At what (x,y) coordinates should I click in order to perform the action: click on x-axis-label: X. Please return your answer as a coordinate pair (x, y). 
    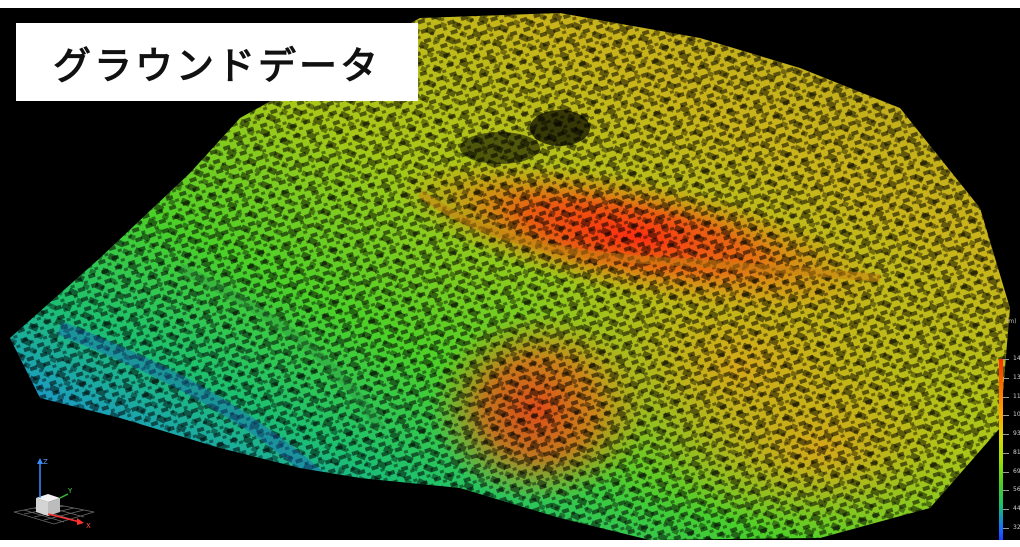
    Looking at the image, I should click on (88, 526).